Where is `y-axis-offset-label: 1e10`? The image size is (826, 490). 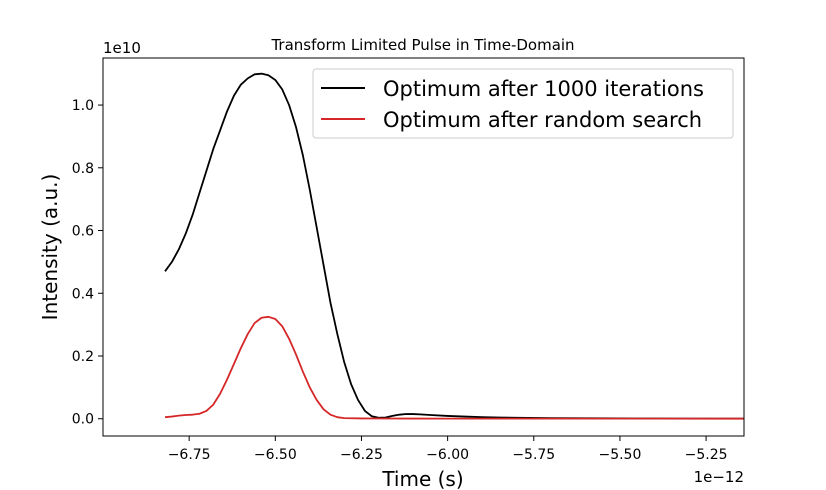 y-axis-offset-label: 1e10 is located at coordinates (122, 48).